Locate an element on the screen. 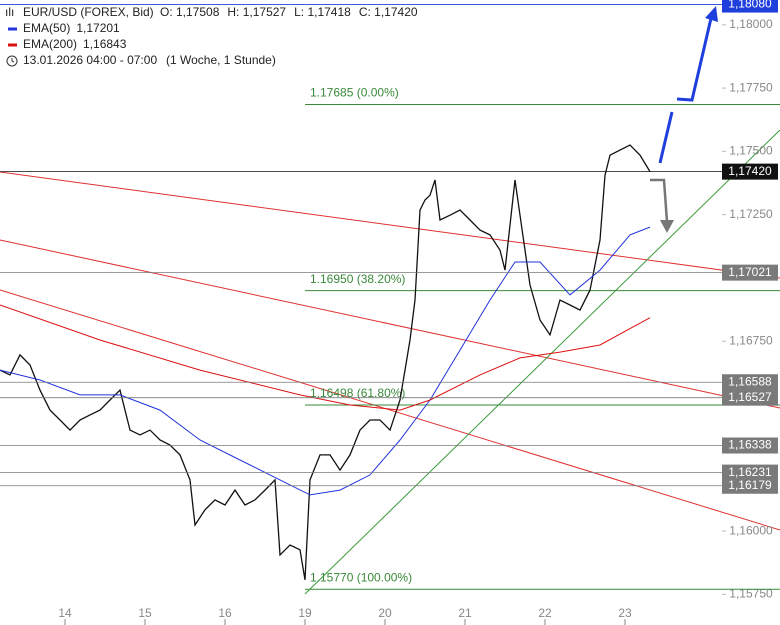 This screenshot has width=780, height=625. y-tick-label: 1,17500 is located at coordinates (751, 151).